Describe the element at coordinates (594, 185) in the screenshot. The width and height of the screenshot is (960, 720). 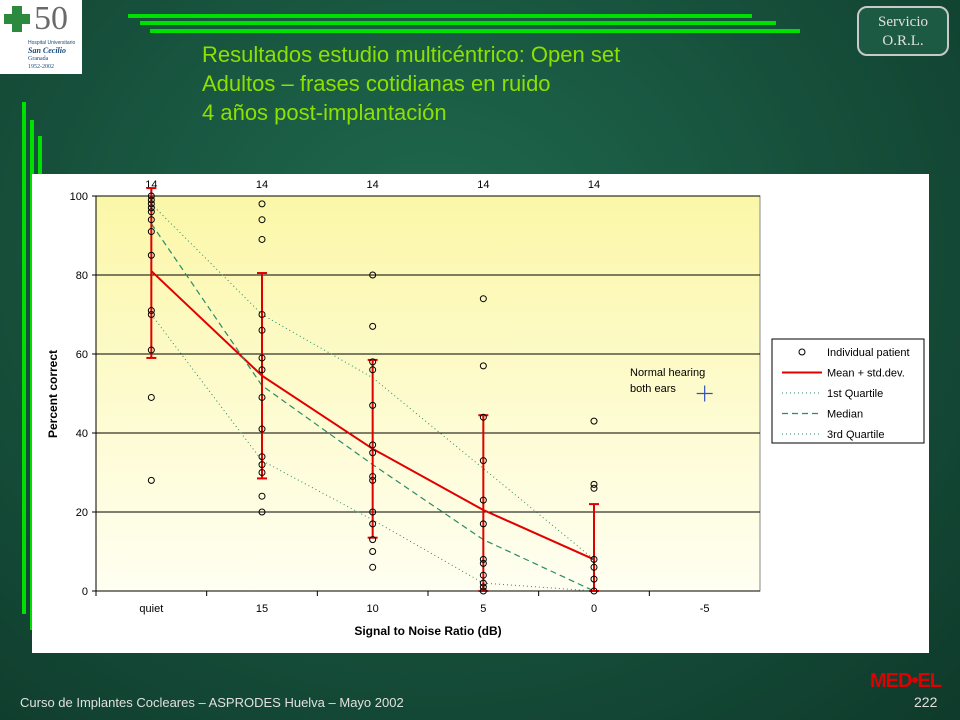
I see `count-label-4: 14` at that location.